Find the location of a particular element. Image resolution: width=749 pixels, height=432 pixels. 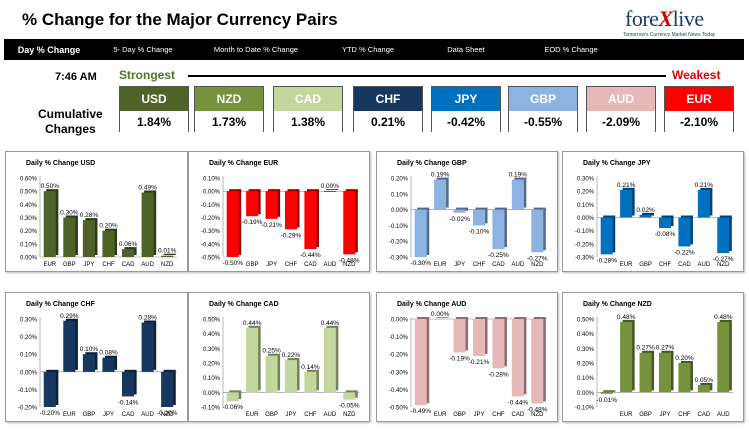

currency-code: CHF is located at coordinates (388, 99).